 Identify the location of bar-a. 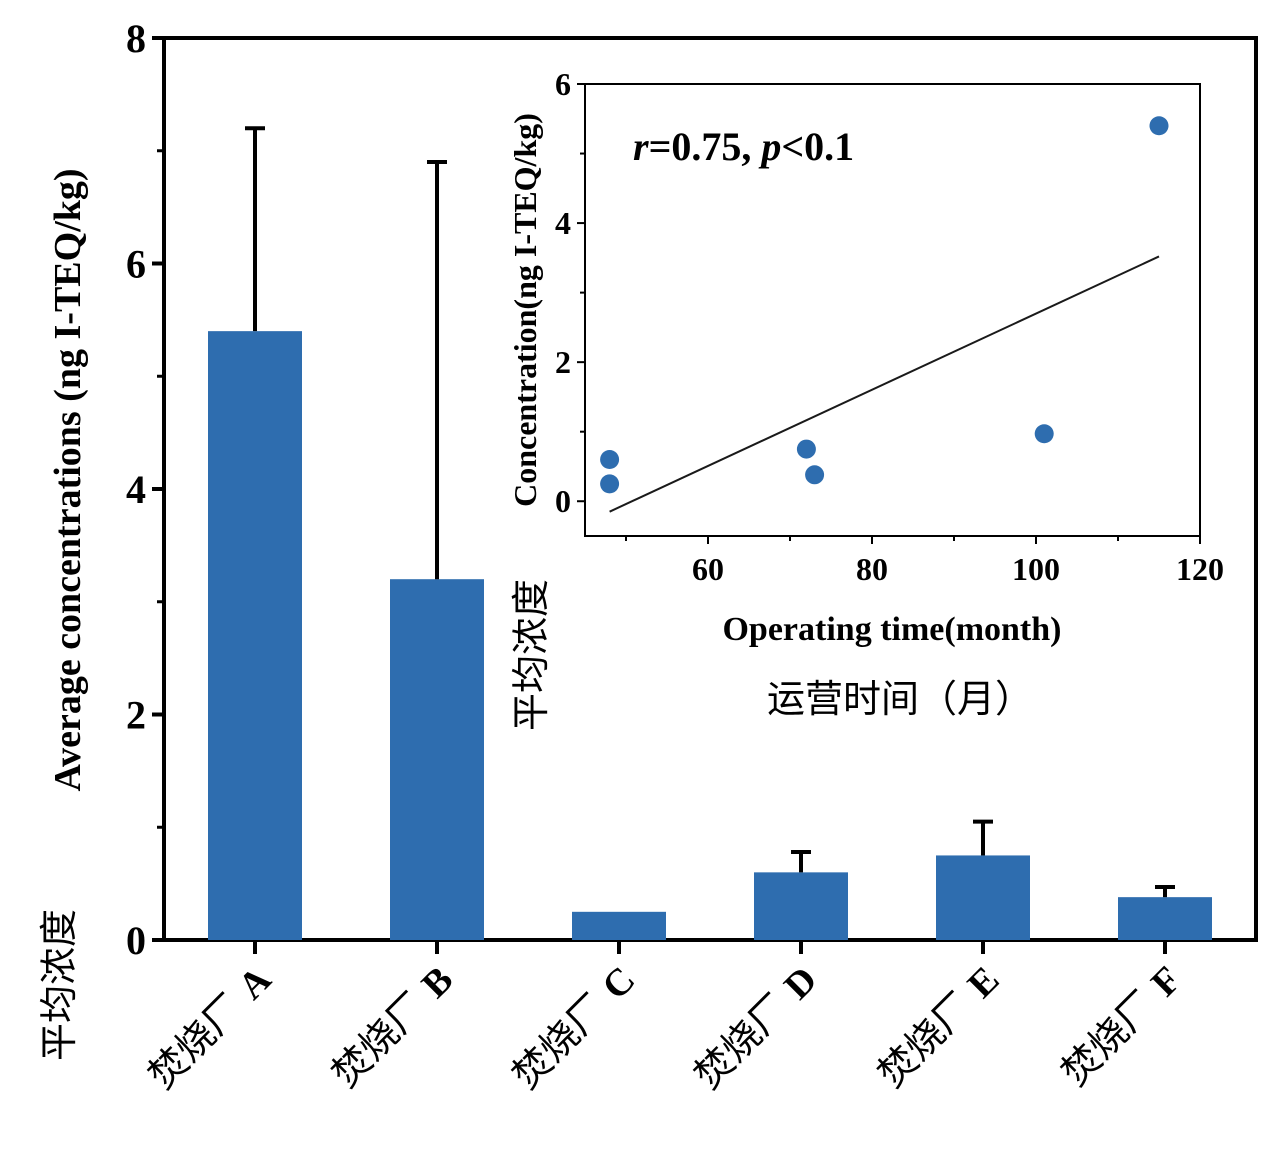
(255, 635).